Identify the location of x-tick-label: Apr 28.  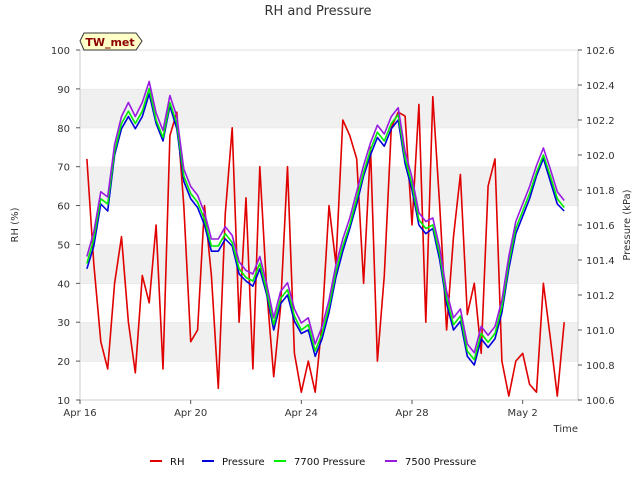
(411, 413).